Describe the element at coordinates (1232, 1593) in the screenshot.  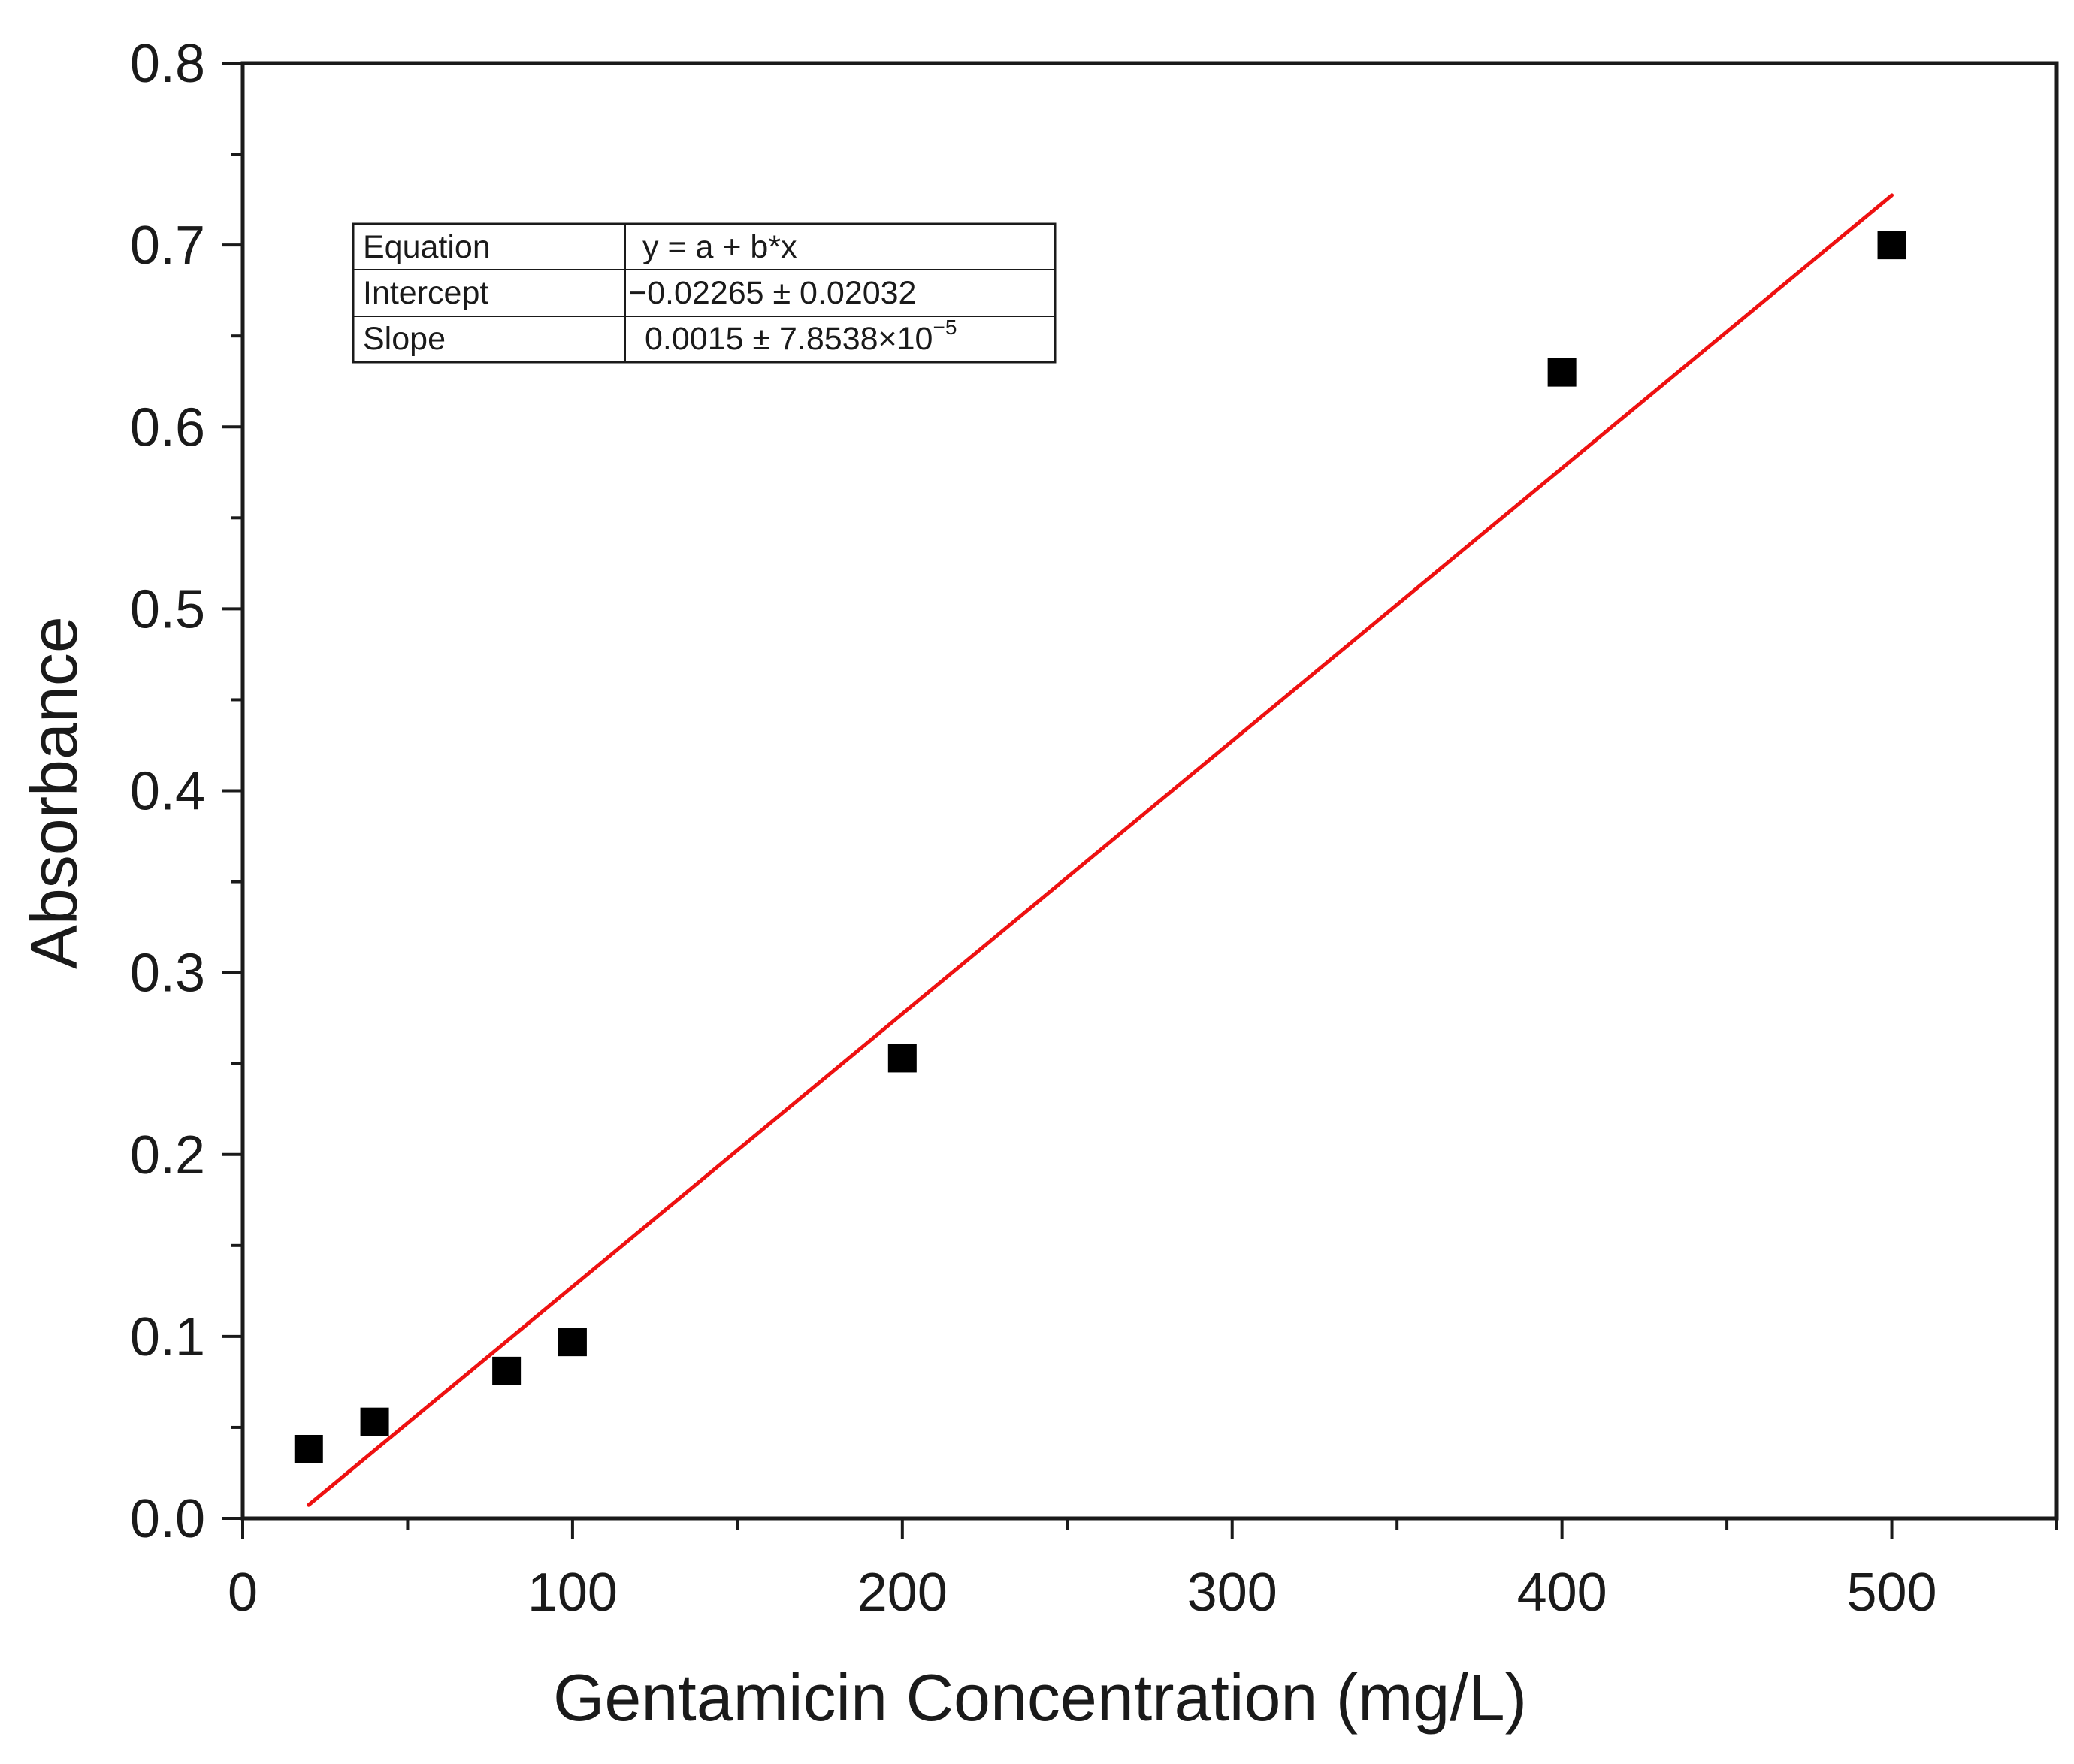
I see `x-tick-label: 300` at that location.